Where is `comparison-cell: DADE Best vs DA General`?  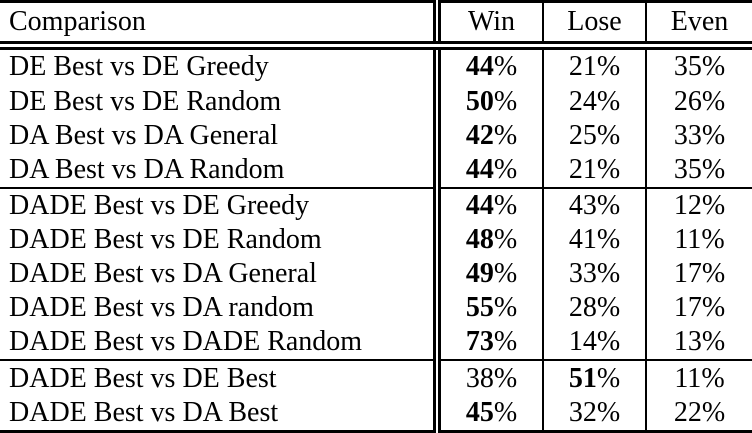
comparison-cell: DADE Best vs DA General is located at coordinates (163, 274).